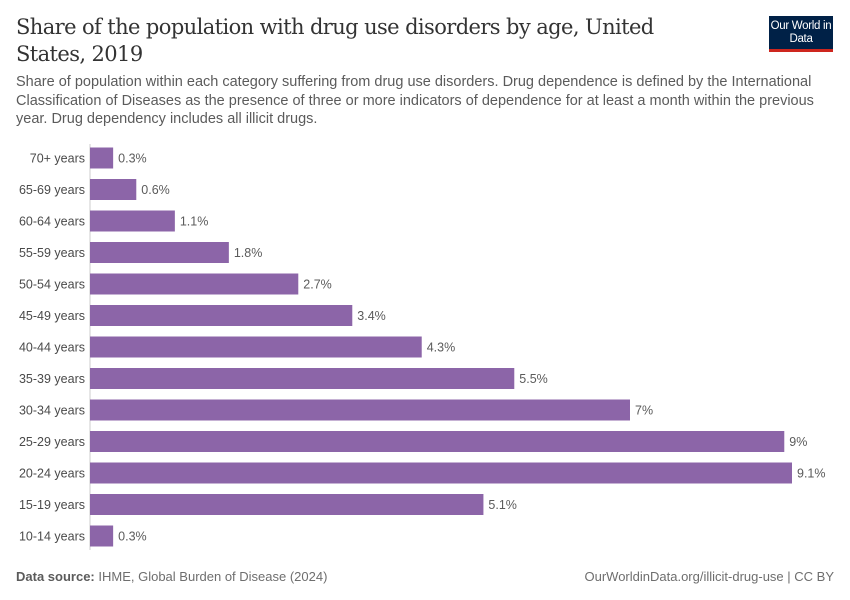 The width and height of the screenshot is (850, 600). I want to click on category-label: 40-44 years, so click(52, 348).